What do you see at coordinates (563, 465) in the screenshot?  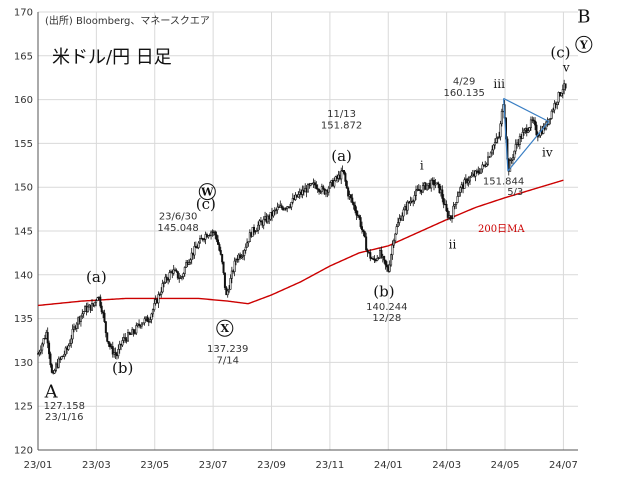 I see `x-tick-label: 24/07` at bounding box center [563, 465].